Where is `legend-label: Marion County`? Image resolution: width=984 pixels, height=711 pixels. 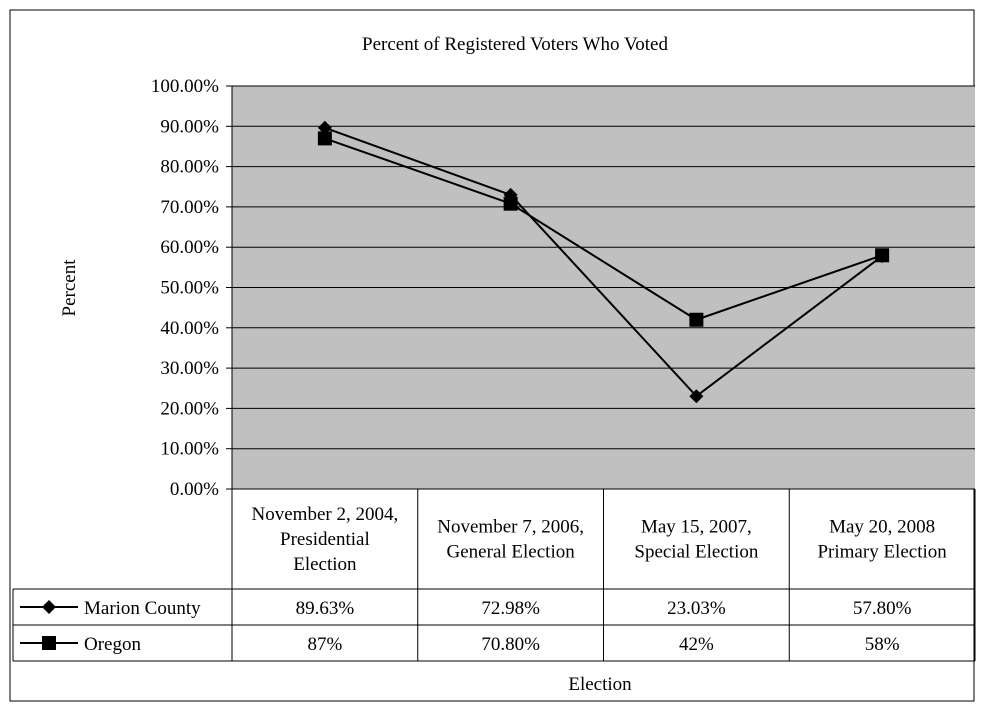 legend-label: Marion County is located at coordinates (142, 608).